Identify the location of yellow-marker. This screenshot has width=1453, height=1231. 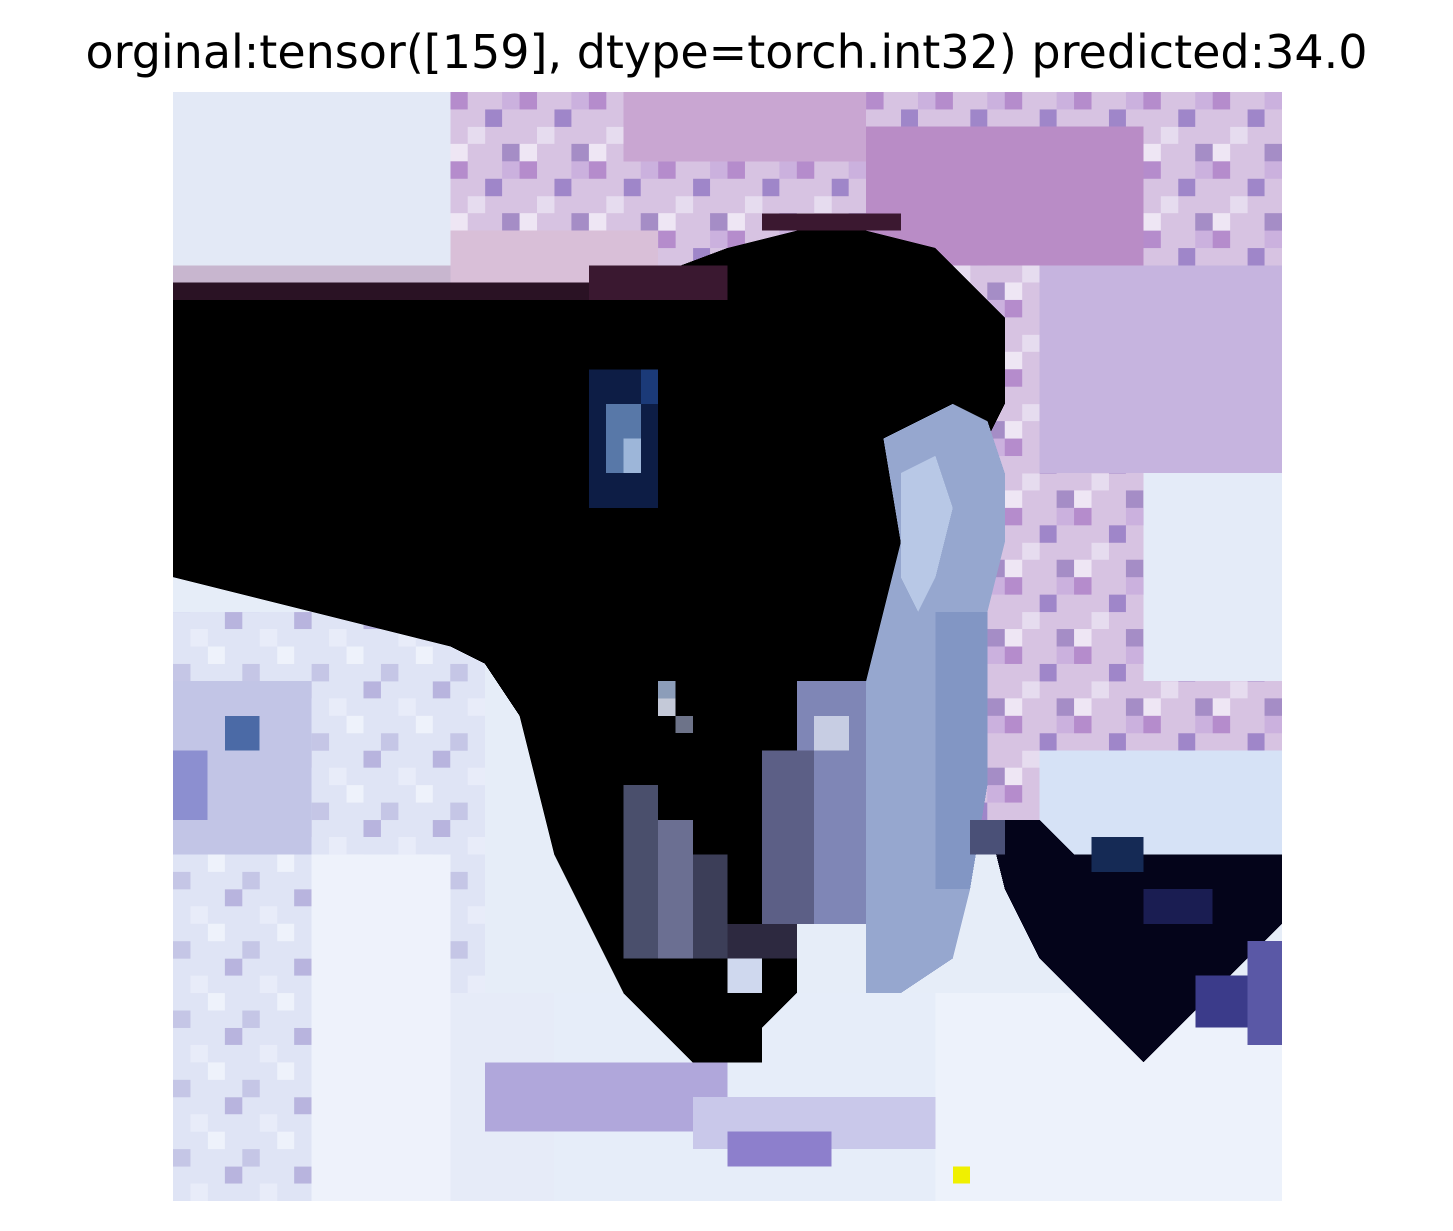
(961, 1175).